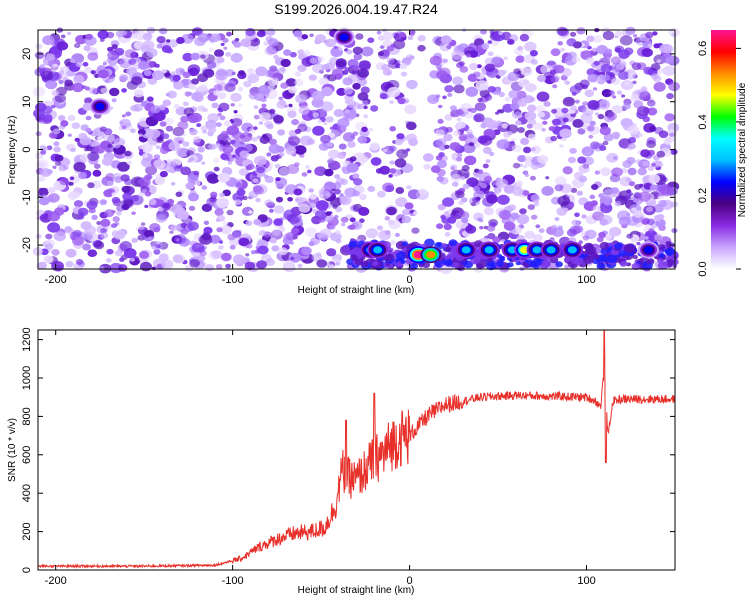 The width and height of the screenshot is (750, 600). I want to click on y-tick-label: 10, so click(27, 102).